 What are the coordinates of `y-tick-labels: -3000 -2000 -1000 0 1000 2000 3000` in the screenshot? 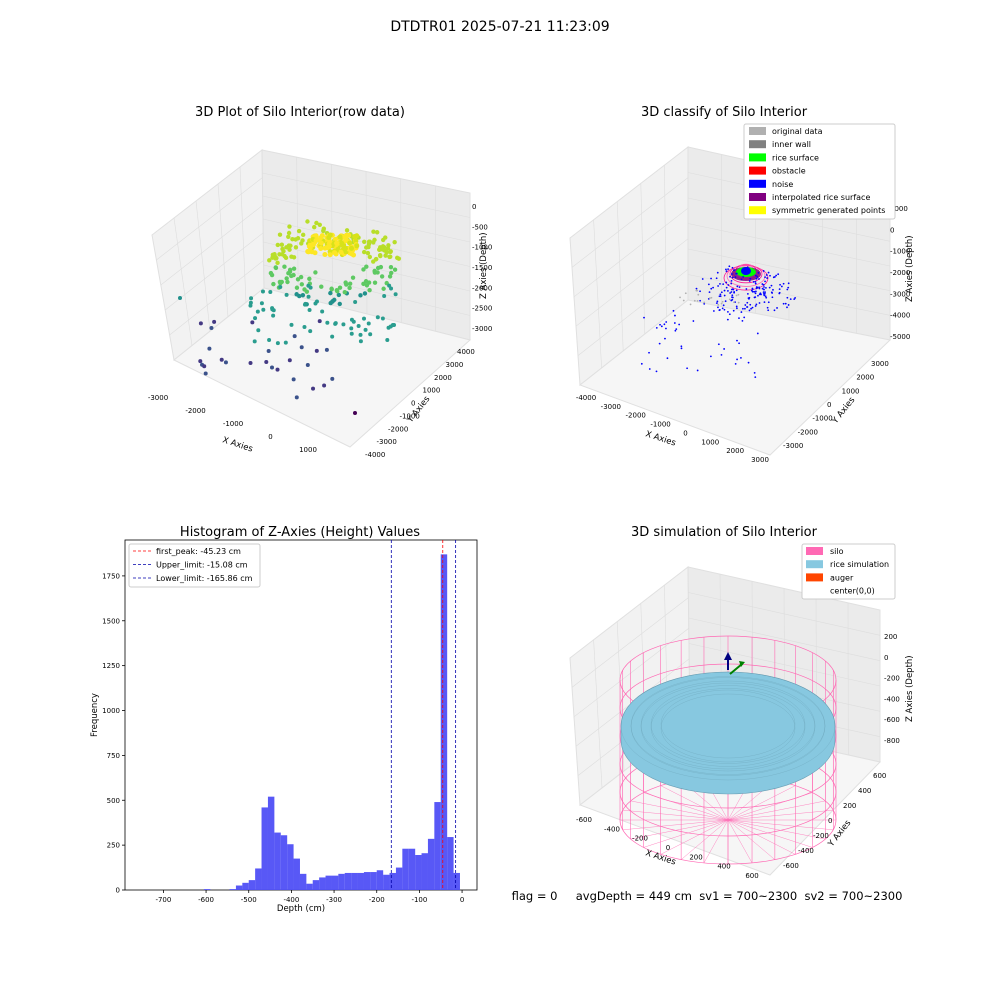 It's located at (836, 405).